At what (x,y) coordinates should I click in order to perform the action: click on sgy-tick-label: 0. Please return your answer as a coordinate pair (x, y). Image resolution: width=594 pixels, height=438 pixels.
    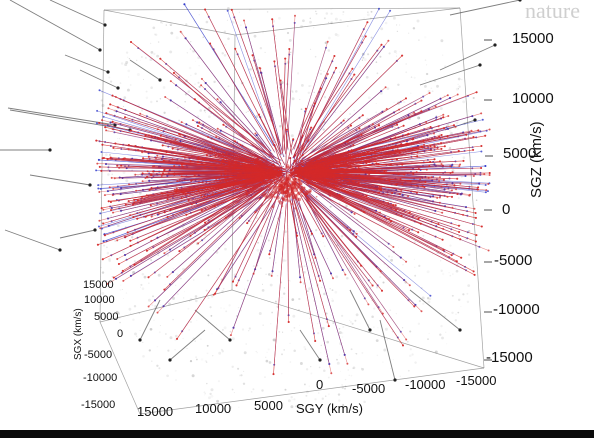
    Looking at the image, I should click on (320, 384).